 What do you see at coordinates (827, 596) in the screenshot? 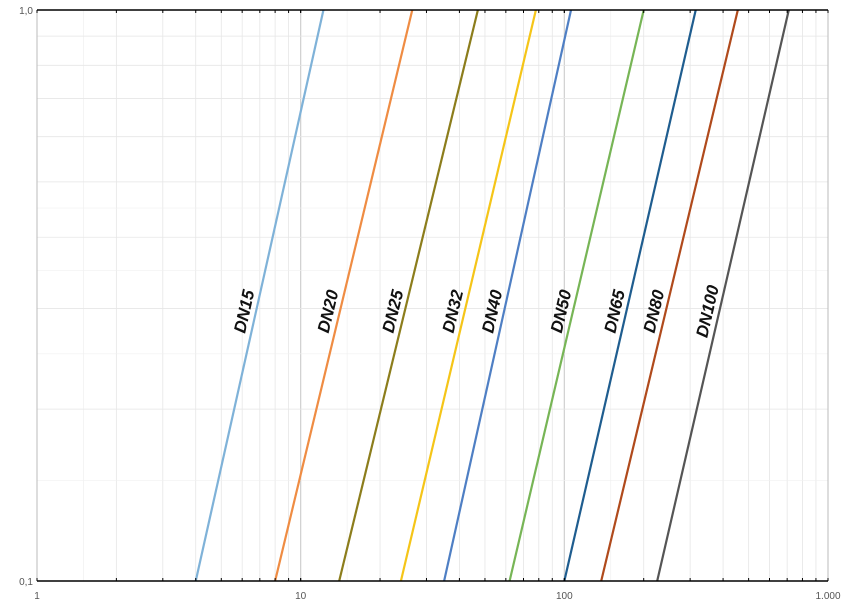
I see `x-tick-label: 1.000` at bounding box center [827, 596].